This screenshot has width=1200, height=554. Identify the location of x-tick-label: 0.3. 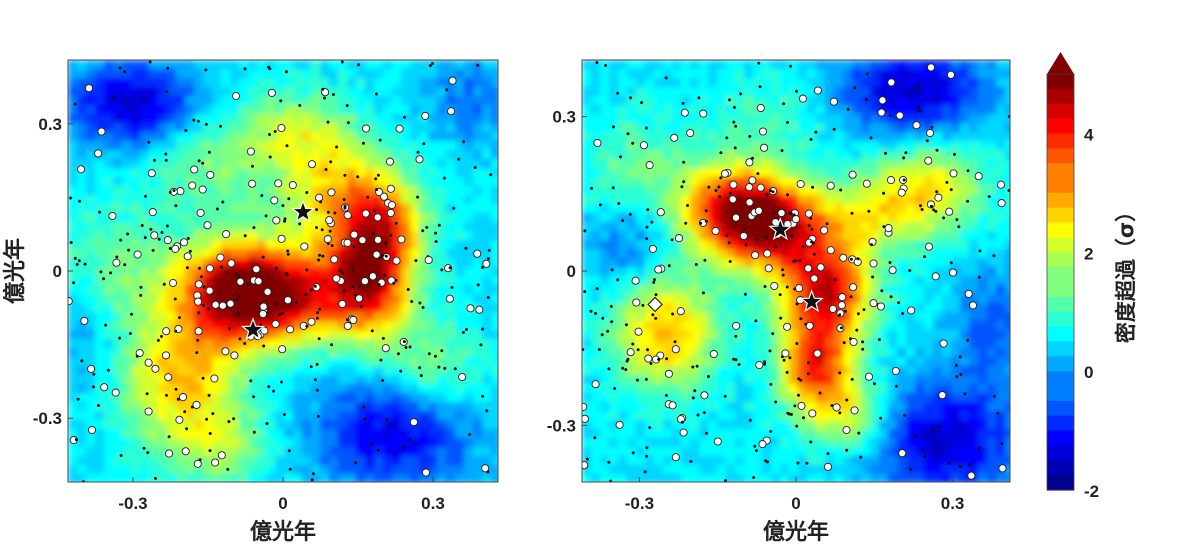
(953, 503).